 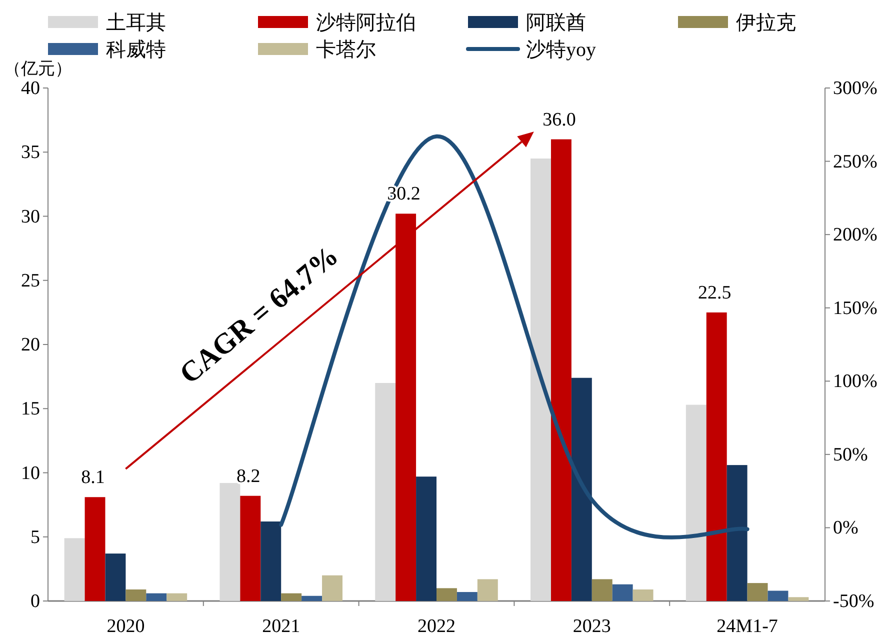 I want to click on x-tick-label: 24M1-7, so click(x=747, y=625).